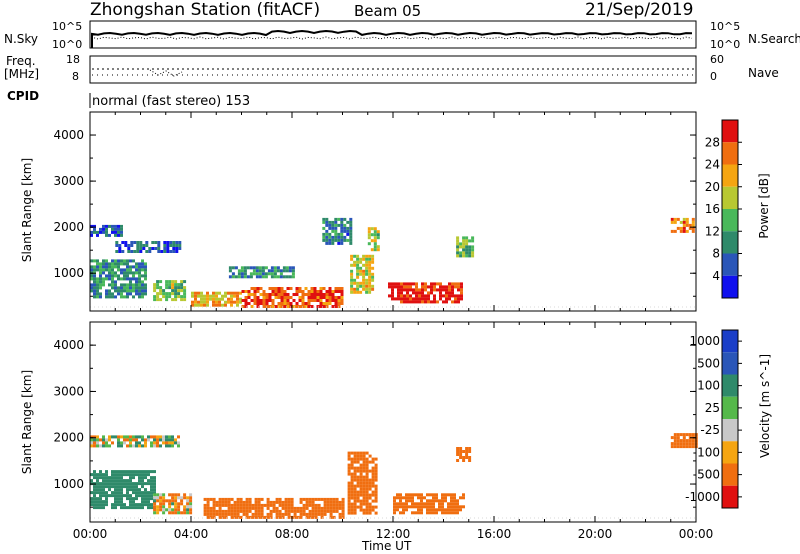  I want to click on time-axis-label: Time UT, so click(387, 546).